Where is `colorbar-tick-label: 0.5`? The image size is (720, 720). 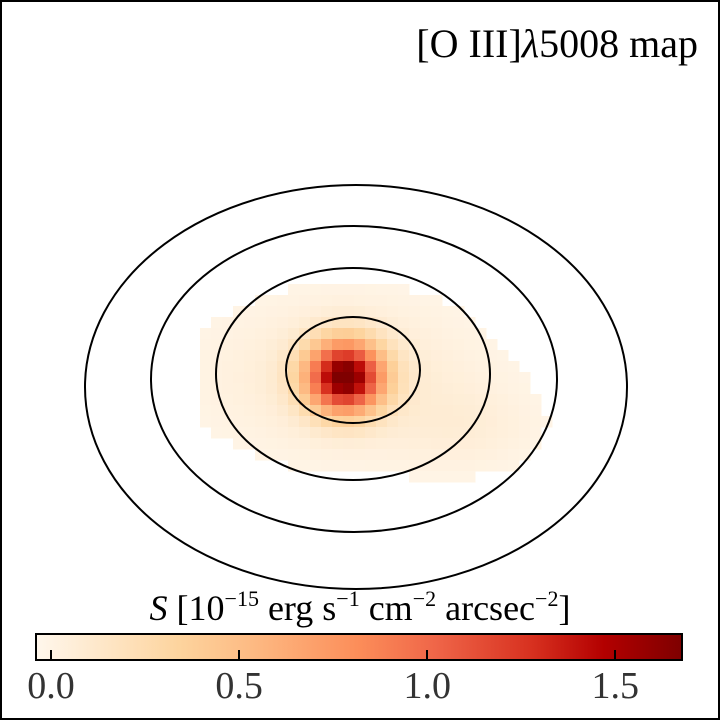
colorbar-tick-label: 0.5 is located at coordinates (239, 686).